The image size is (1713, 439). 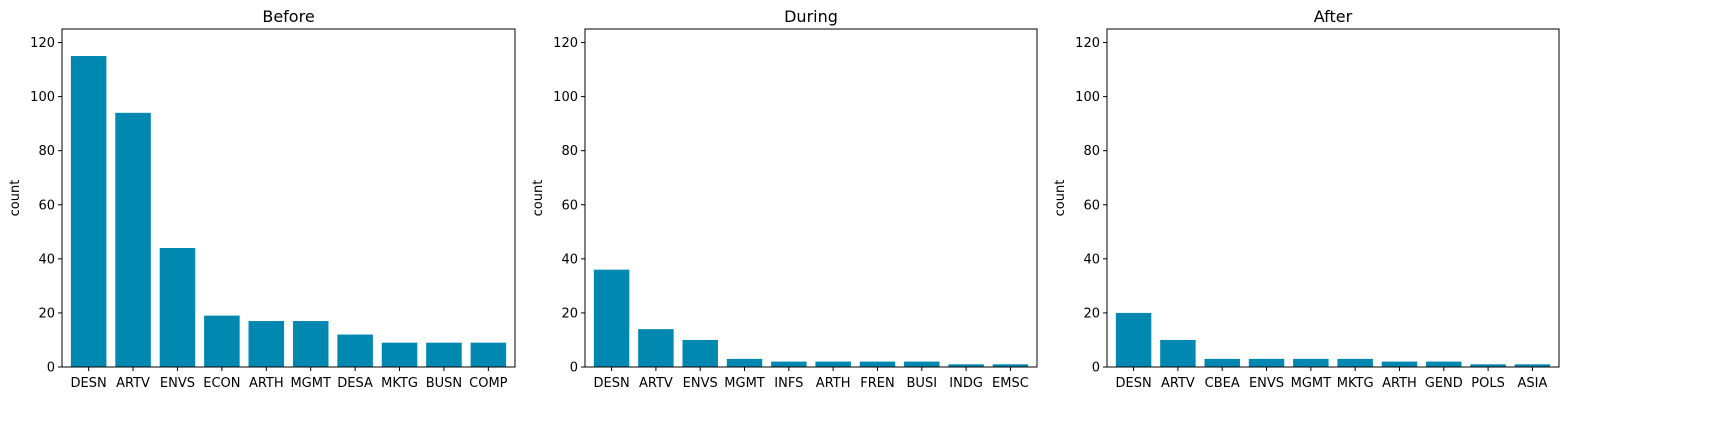 I want to click on bar-cbea, so click(x=1222, y=362).